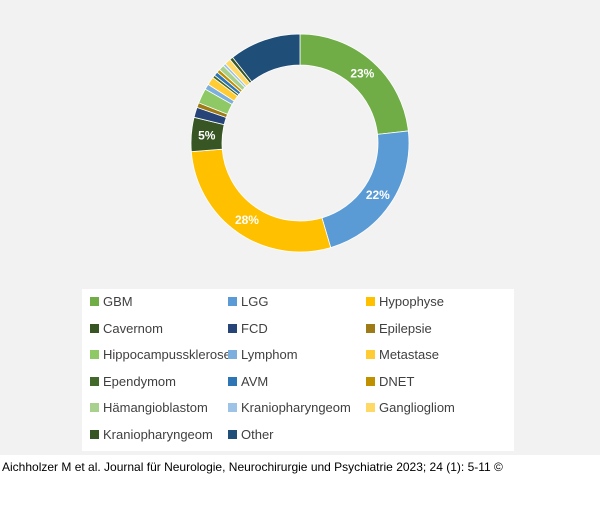 The height and width of the screenshot is (516, 600). I want to click on legend-label: Other, so click(257, 434).